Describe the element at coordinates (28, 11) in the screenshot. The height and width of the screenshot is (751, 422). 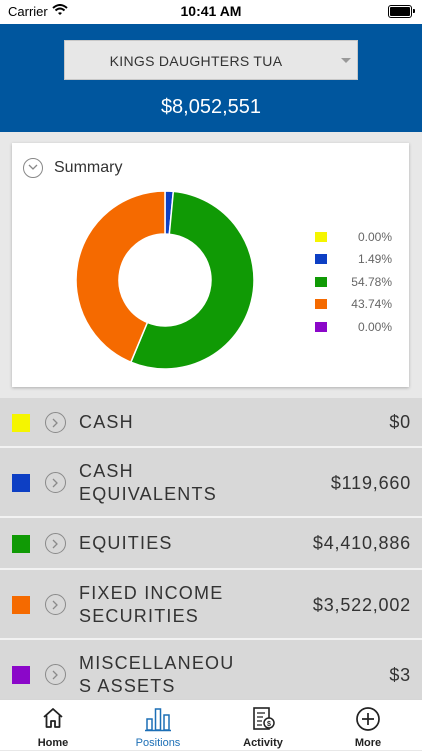
I see `carrier-label: Carrier` at that location.